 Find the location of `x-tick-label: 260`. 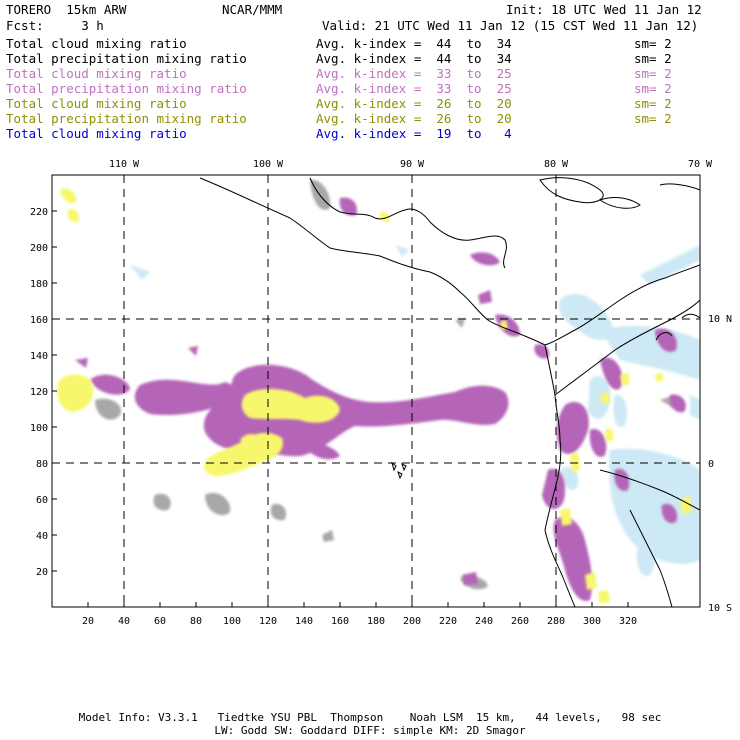

x-tick-label: 260 is located at coordinates (520, 621).